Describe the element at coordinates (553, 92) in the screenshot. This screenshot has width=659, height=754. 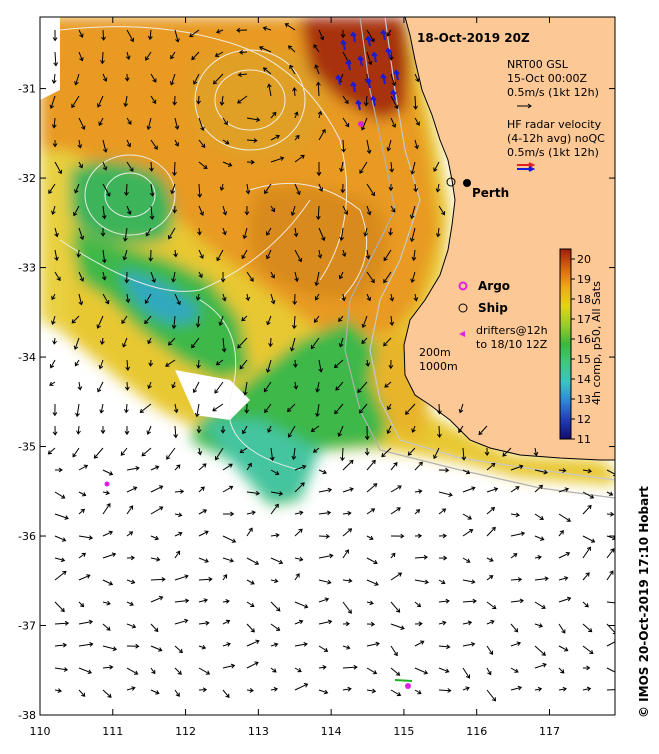
I see `model-legend-line3: 0.5m/s (1kt 12h)` at that location.